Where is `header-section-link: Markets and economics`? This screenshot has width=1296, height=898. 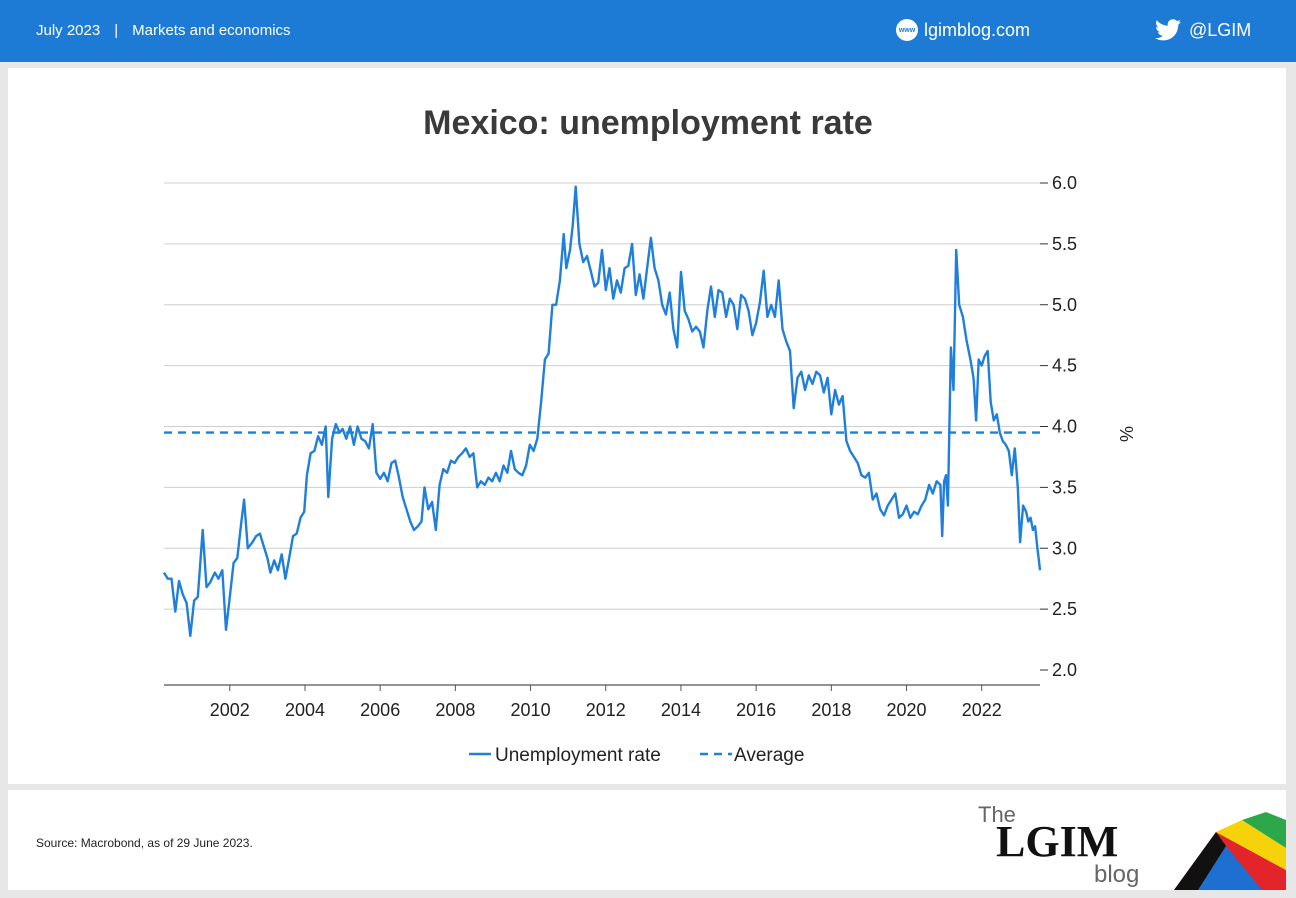 header-section-link: Markets and economics is located at coordinates (211, 30).